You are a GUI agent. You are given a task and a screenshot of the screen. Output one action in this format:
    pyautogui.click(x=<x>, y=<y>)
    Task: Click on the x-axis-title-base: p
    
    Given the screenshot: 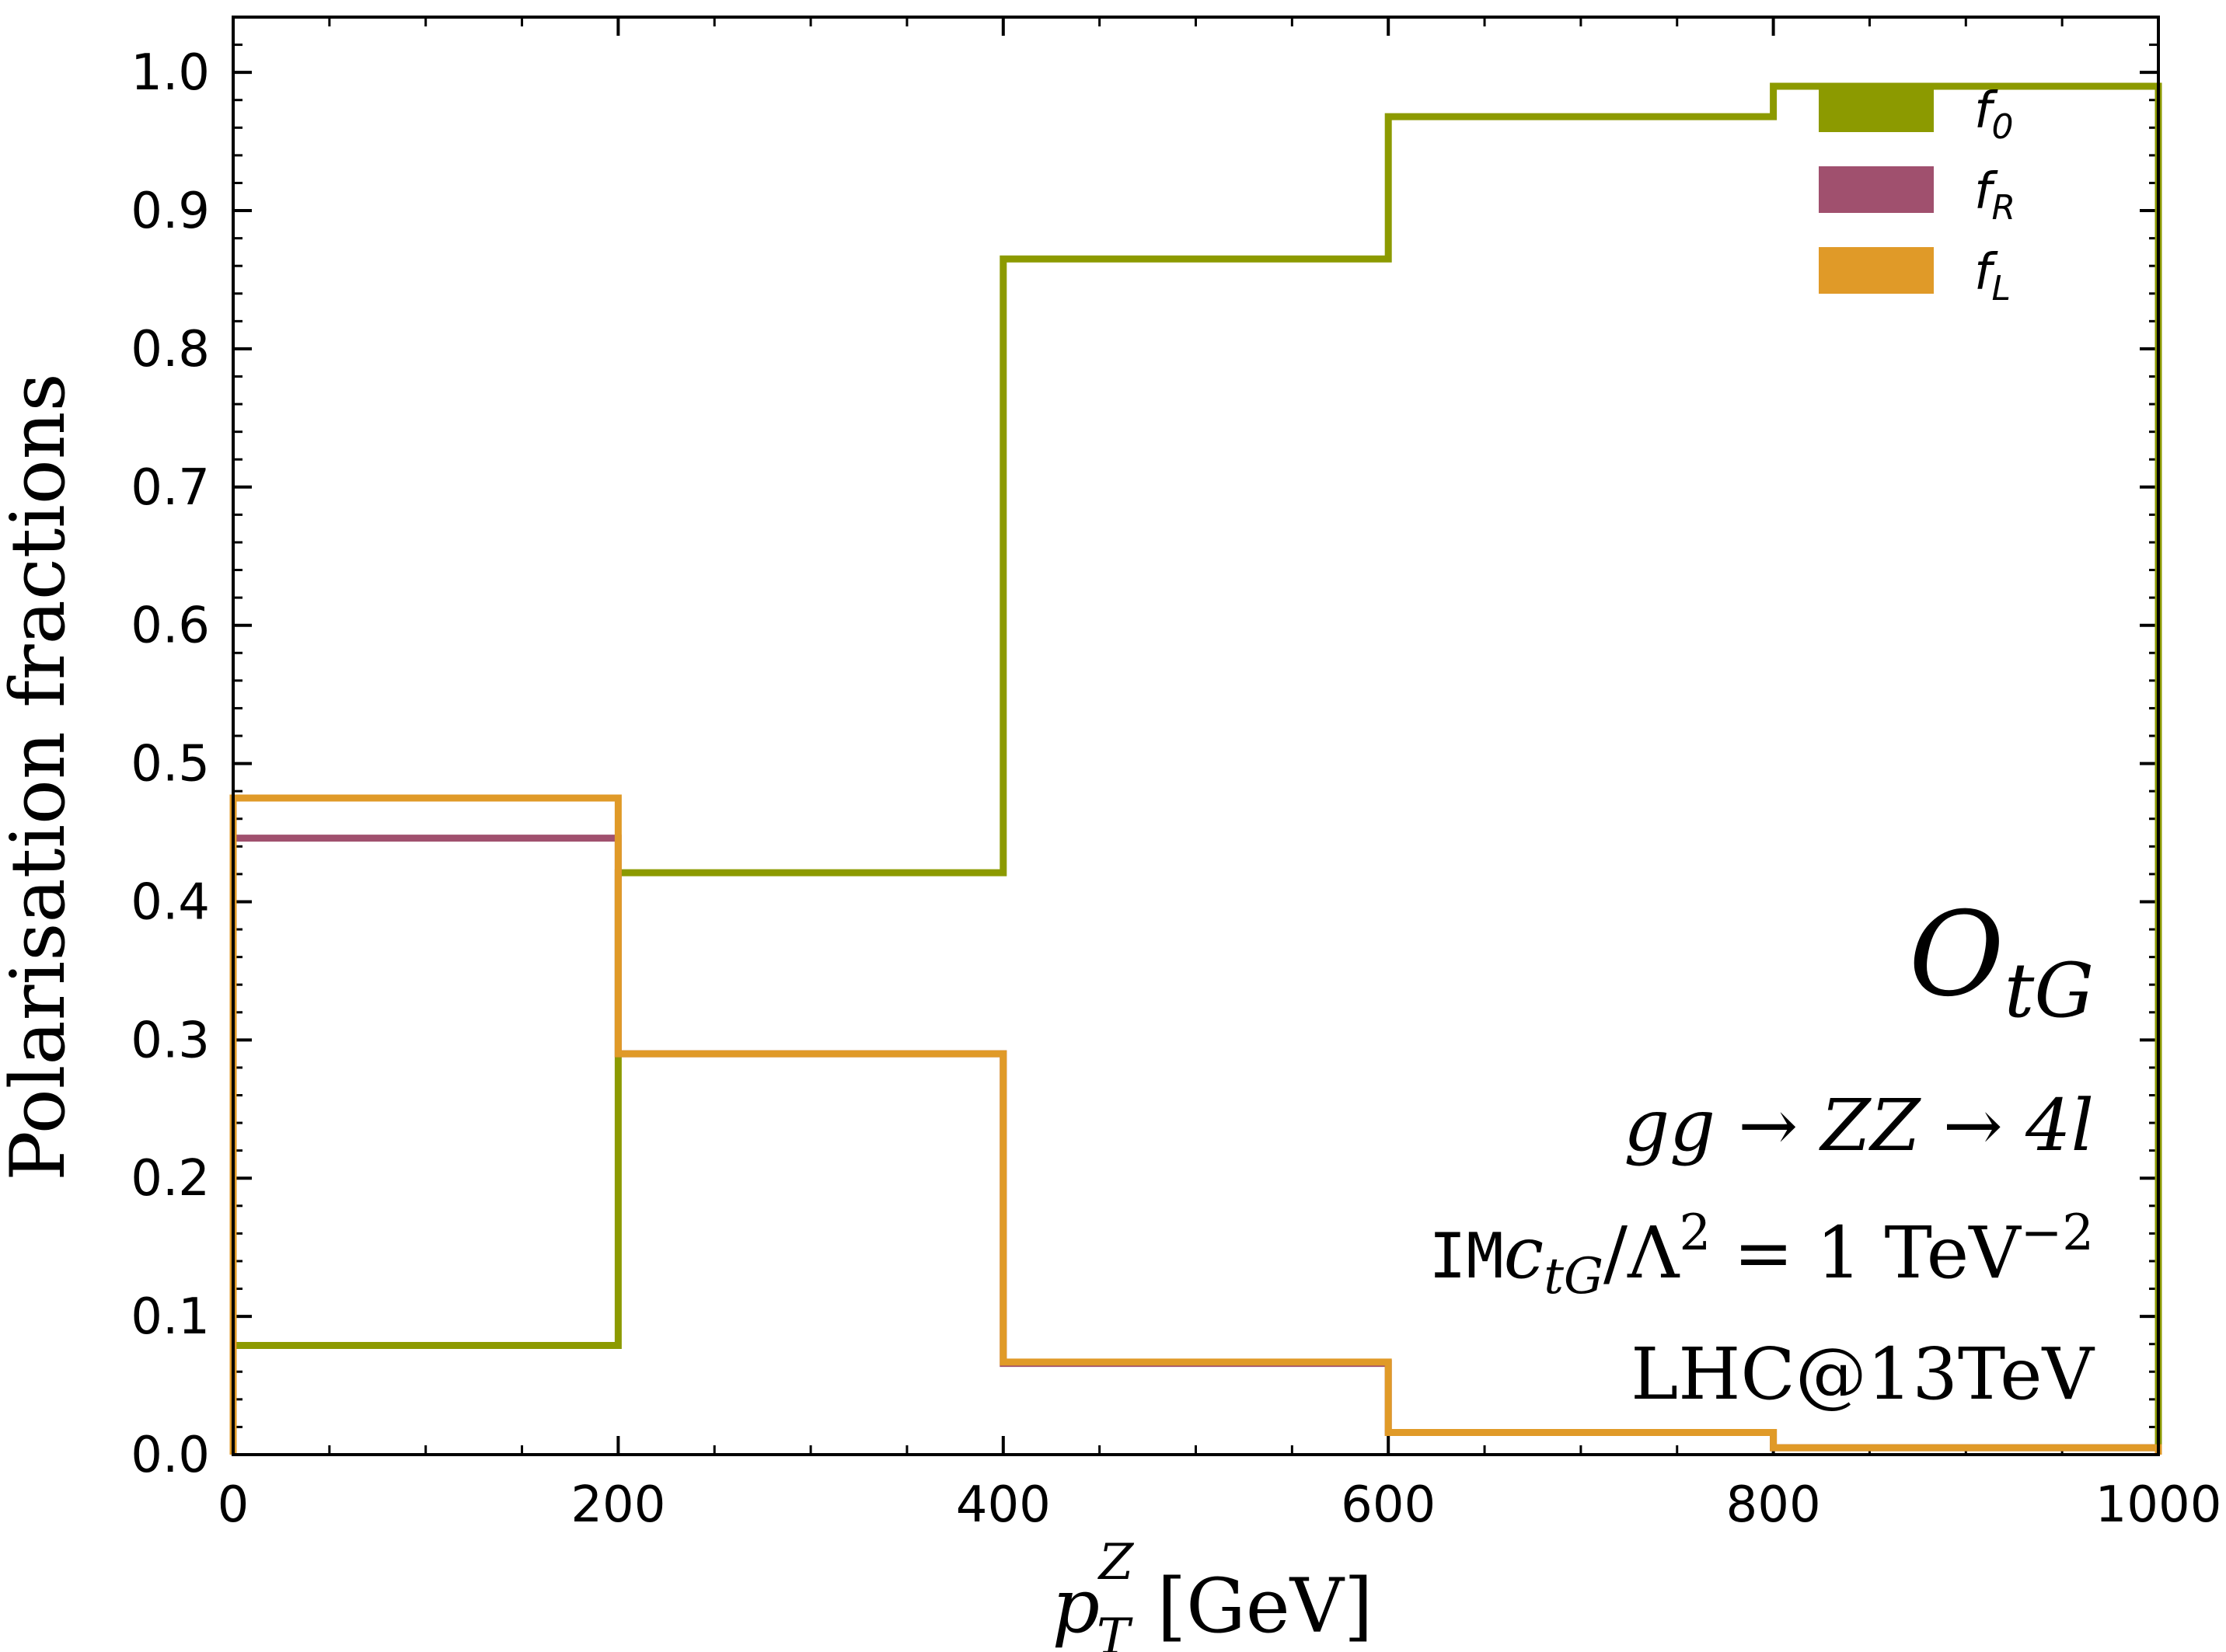 What is the action you would take?
    pyautogui.click(x=1076, y=1606)
    